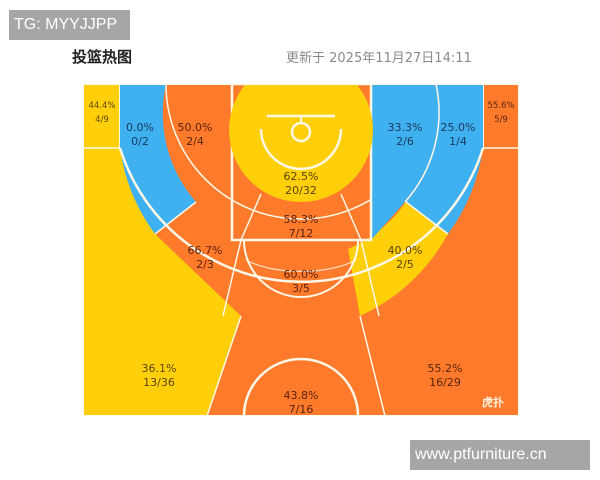 The width and height of the screenshot is (600, 480). I want to click on label-left-wing-3: 36.1% 13/36, so click(159, 375).